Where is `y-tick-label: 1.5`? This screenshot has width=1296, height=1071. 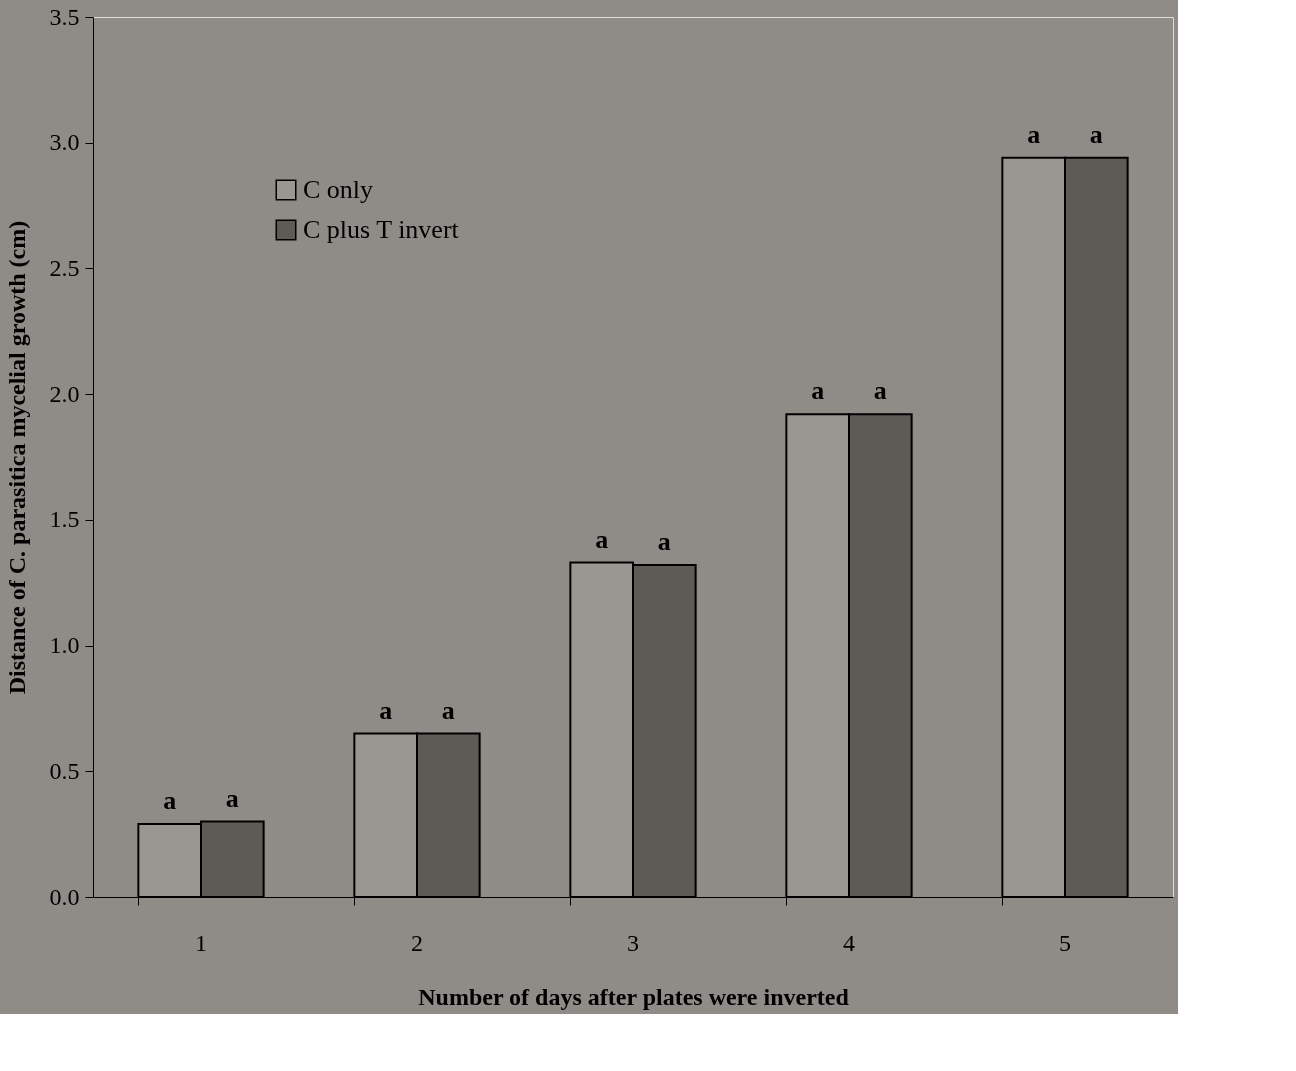 y-tick-label: 1.5 is located at coordinates (64, 519).